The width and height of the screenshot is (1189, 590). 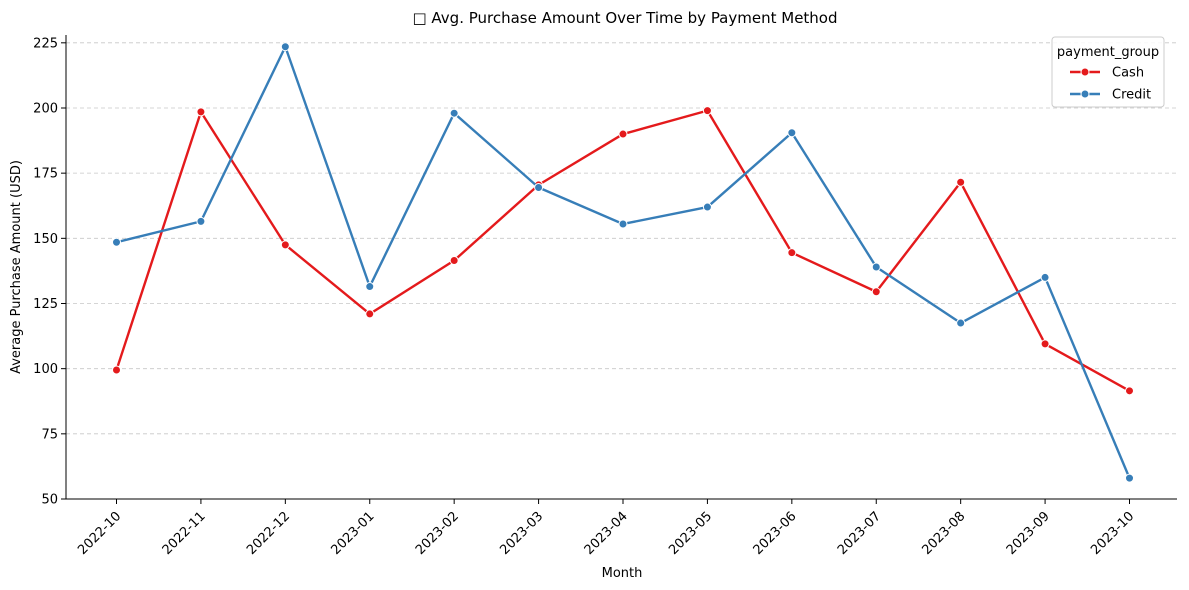 What do you see at coordinates (184, 533) in the screenshot?
I see `x-tick-label: 2022-11` at bounding box center [184, 533].